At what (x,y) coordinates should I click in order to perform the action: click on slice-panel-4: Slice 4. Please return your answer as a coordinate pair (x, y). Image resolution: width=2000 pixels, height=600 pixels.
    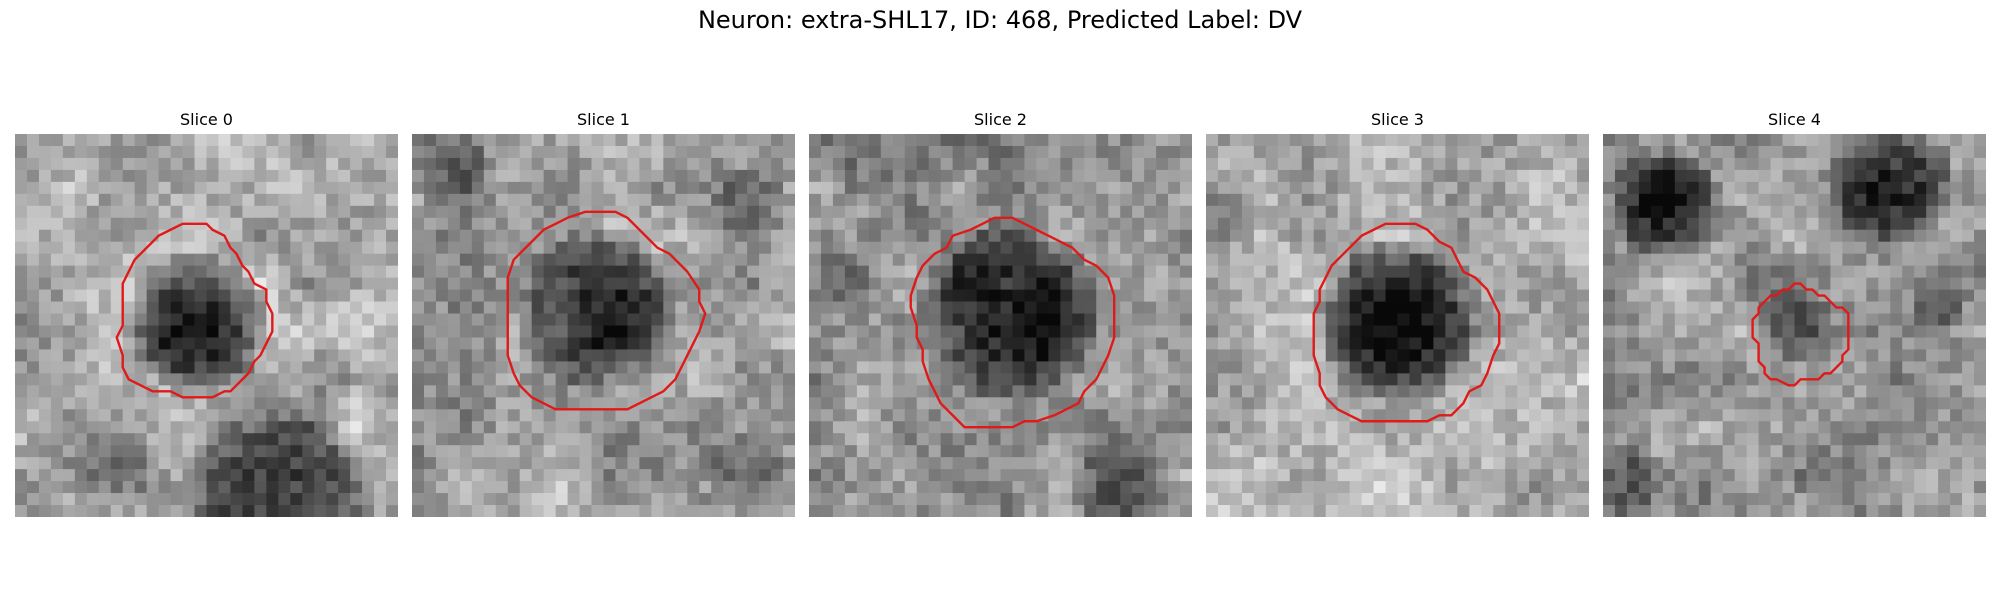
    Looking at the image, I should click on (1794, 312).